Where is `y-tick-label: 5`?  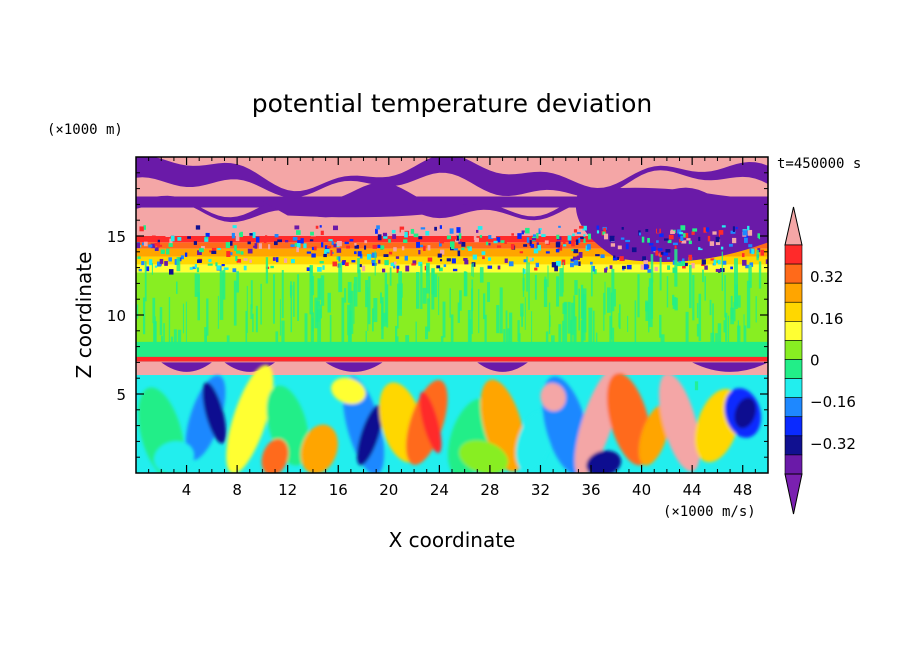 y-tick-label: 5 is located at coordinates (121, 395).